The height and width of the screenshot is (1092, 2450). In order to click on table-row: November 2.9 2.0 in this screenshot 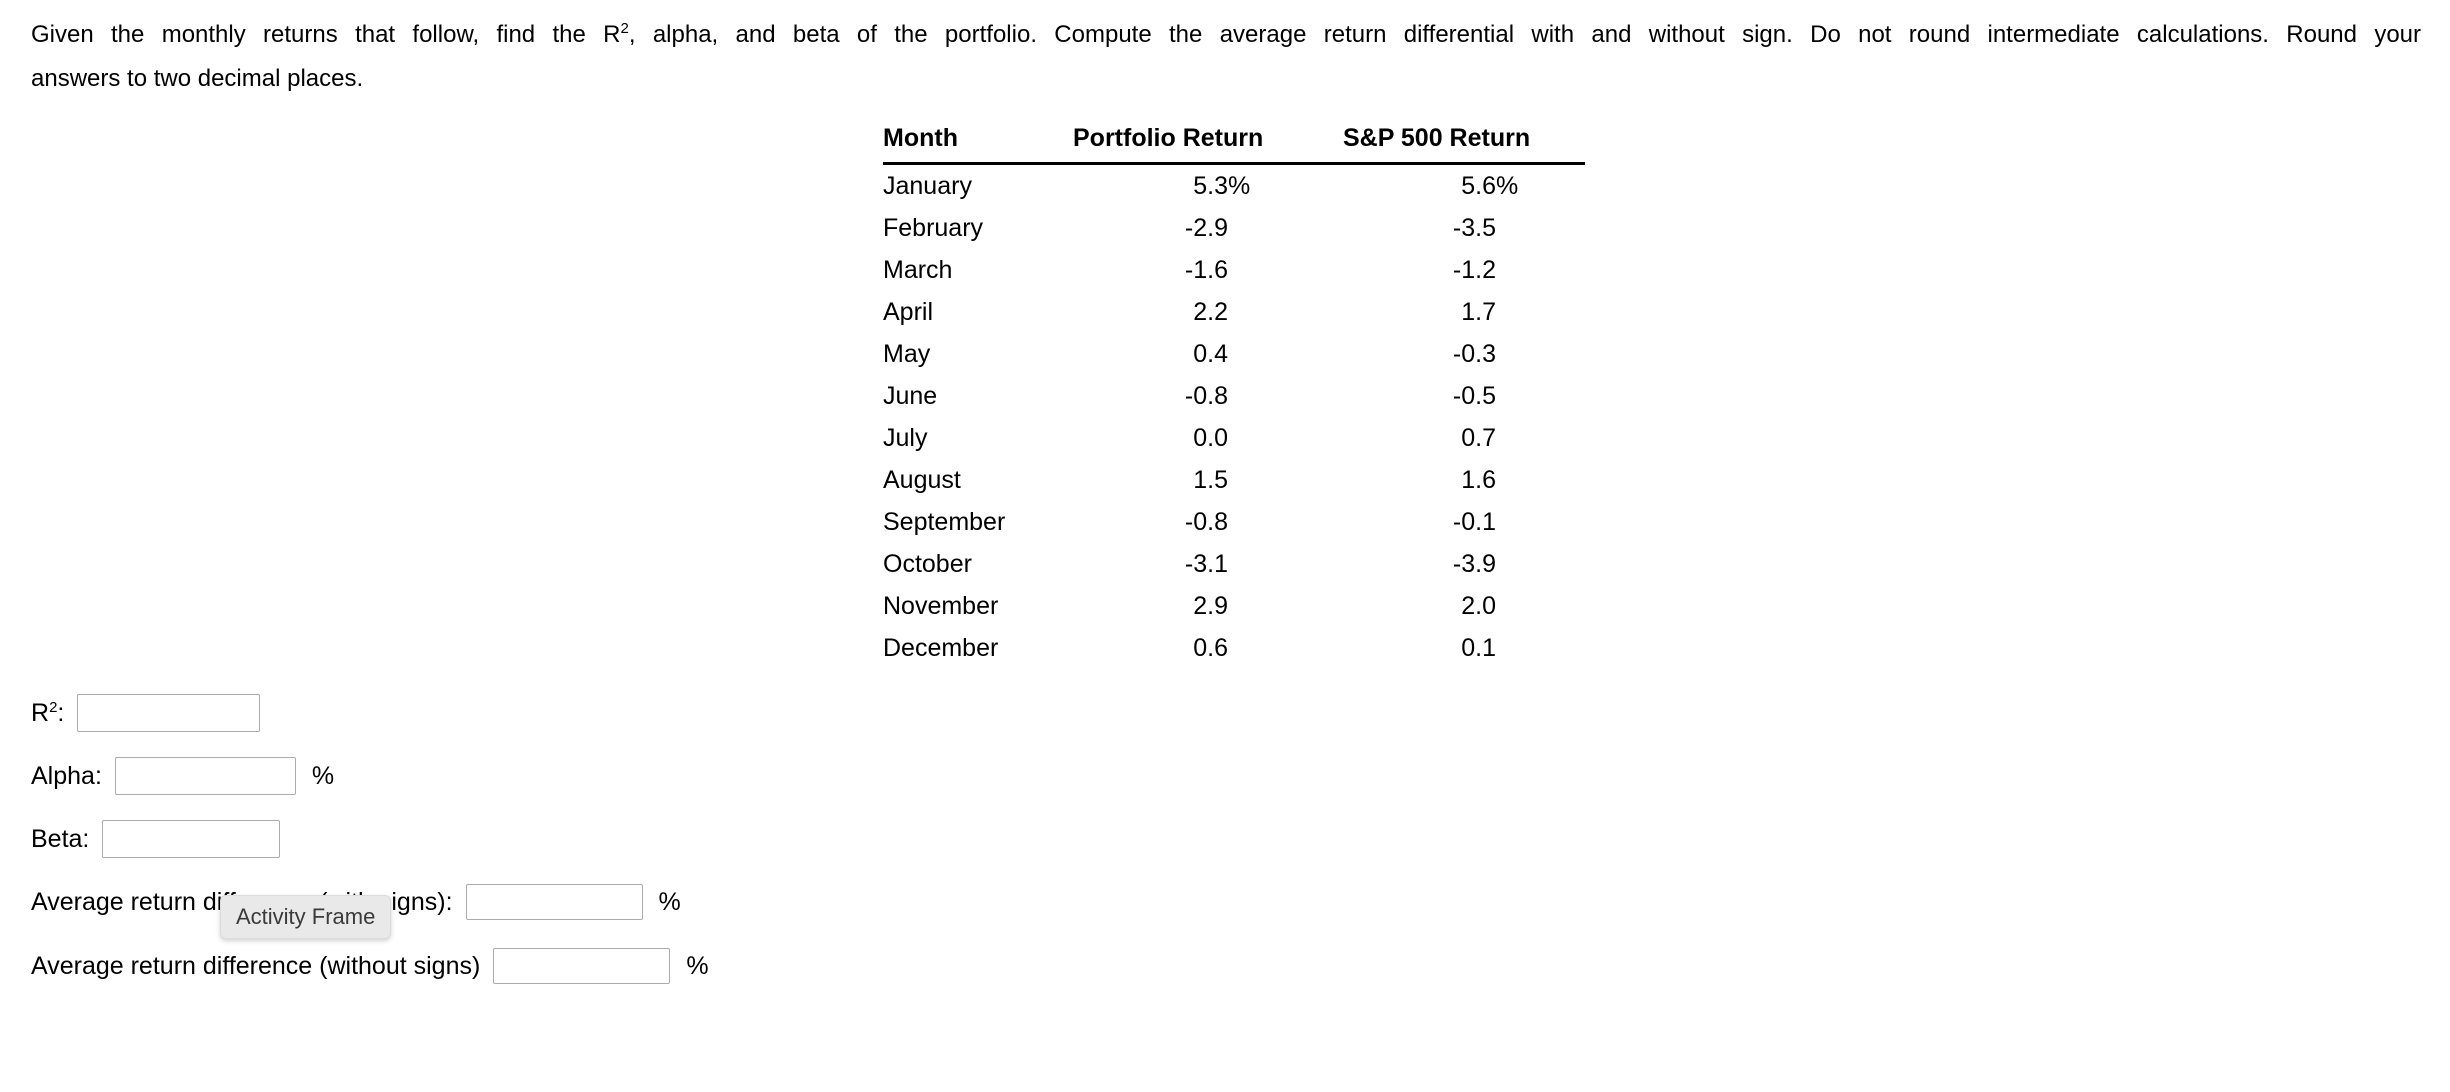, I will do `click(1234, 606)`.